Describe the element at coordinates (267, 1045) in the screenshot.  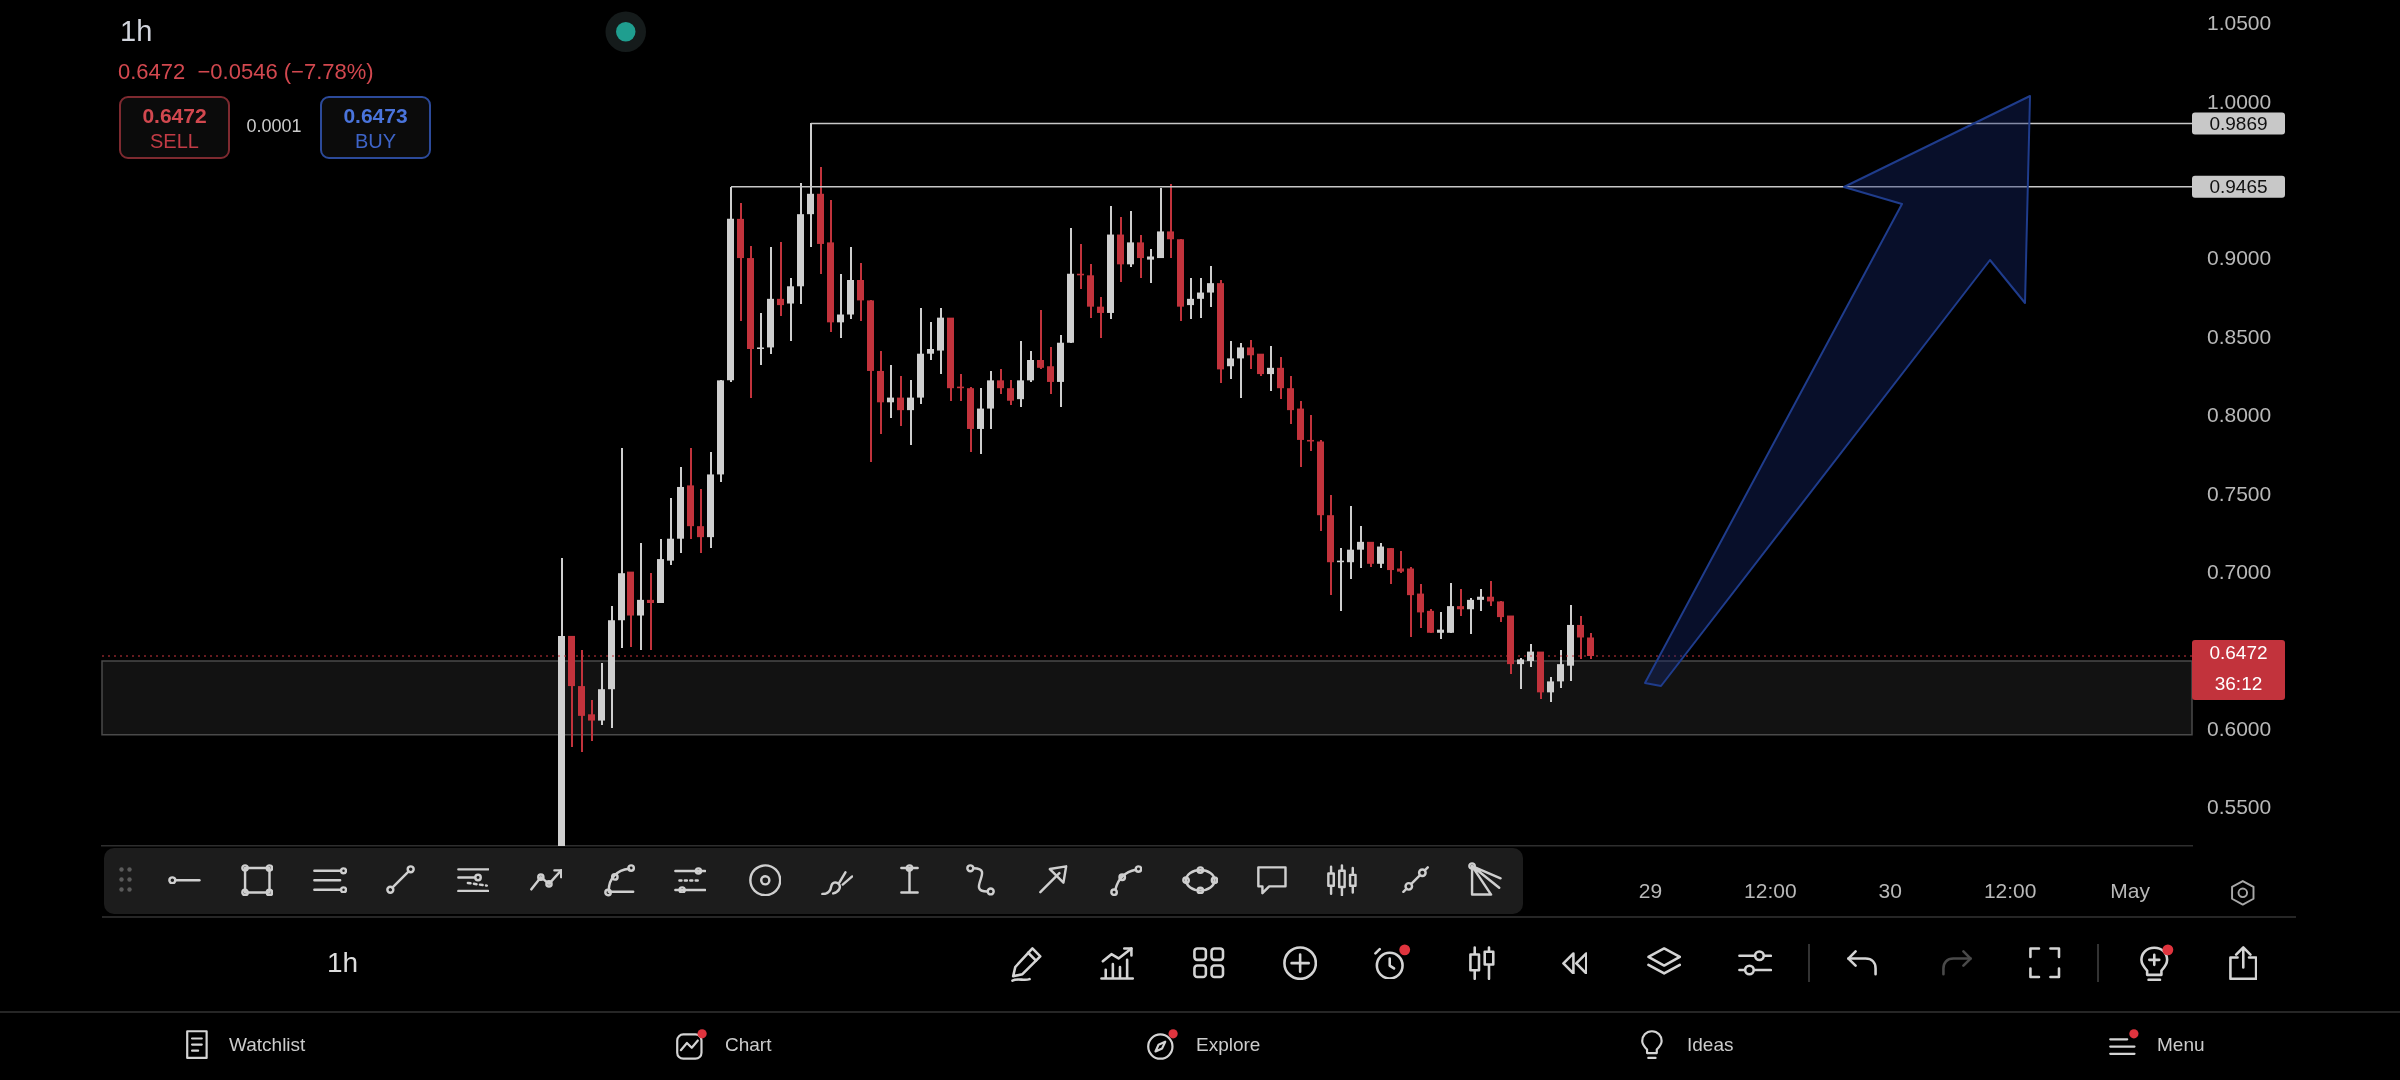
I see `text: Watchlist` at that location.